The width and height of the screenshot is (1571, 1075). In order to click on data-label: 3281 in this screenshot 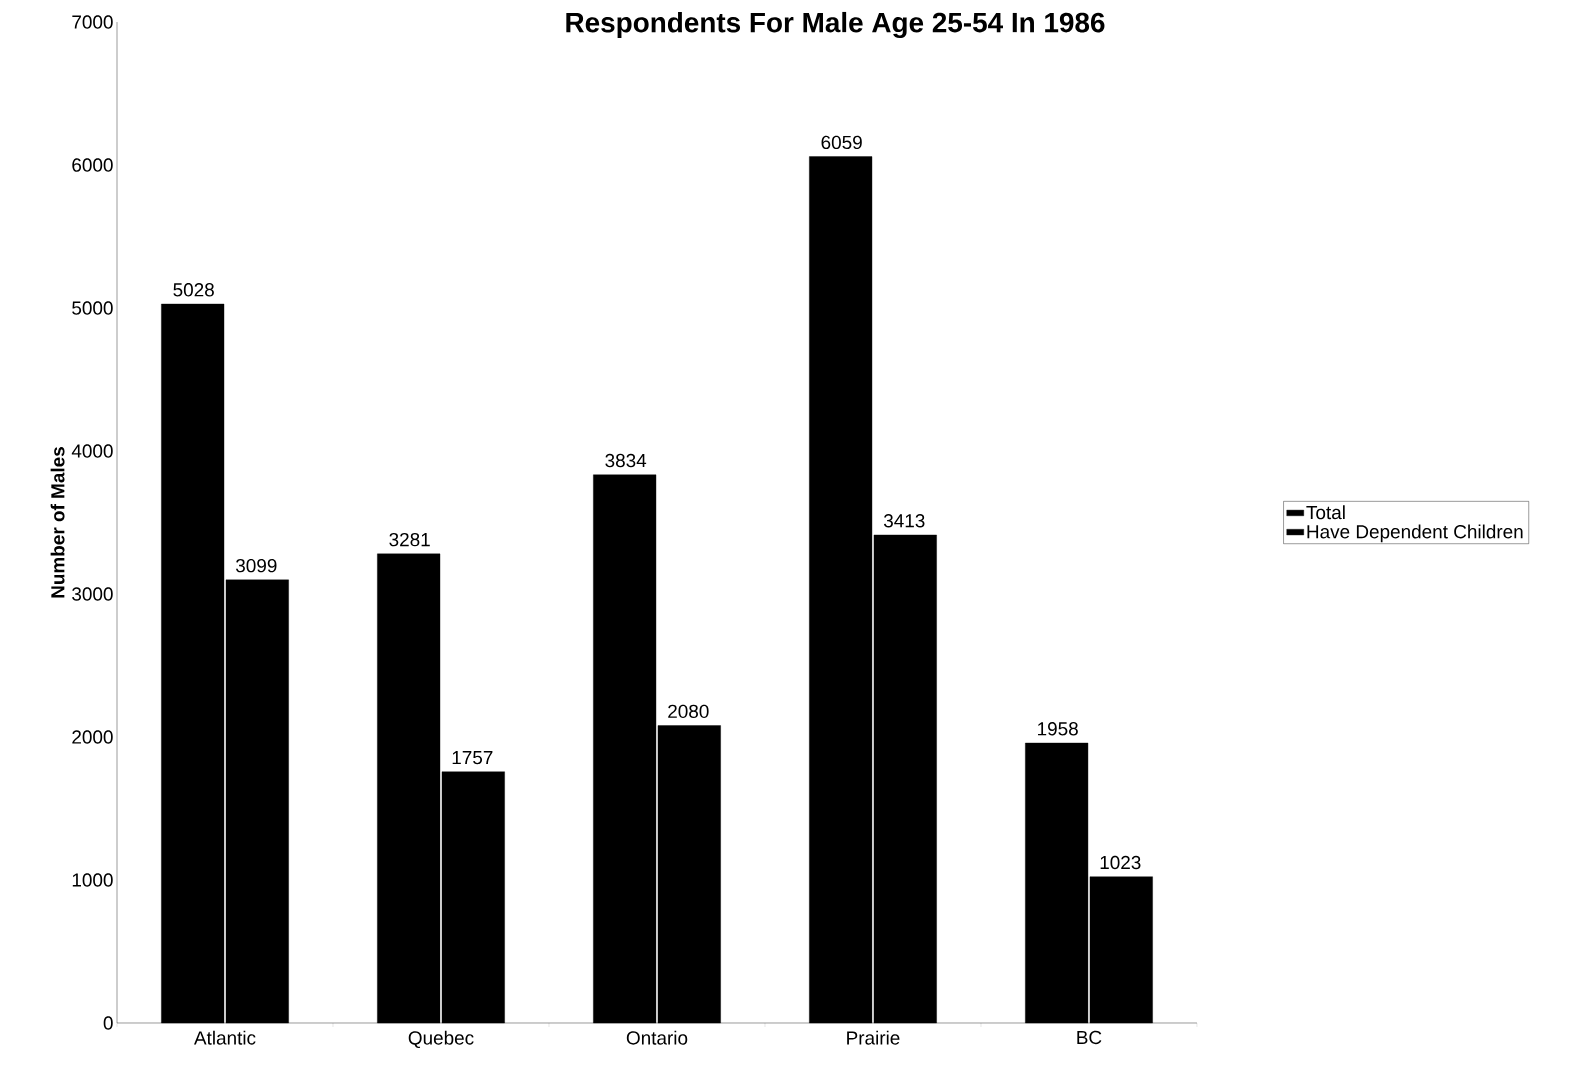, I will do `click(409, 539)`.